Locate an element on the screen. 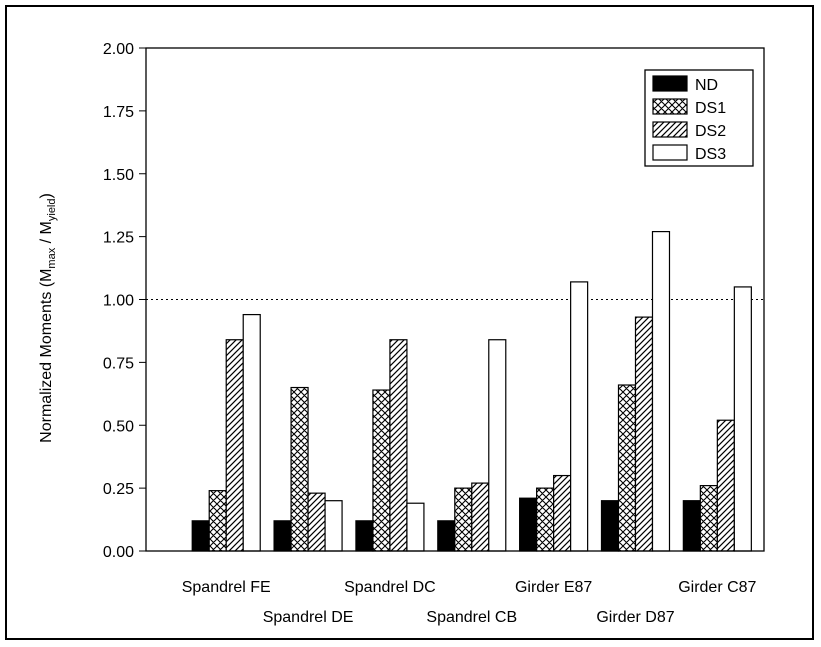  legend-label-nd: ND is located at coordinates (706, 85).